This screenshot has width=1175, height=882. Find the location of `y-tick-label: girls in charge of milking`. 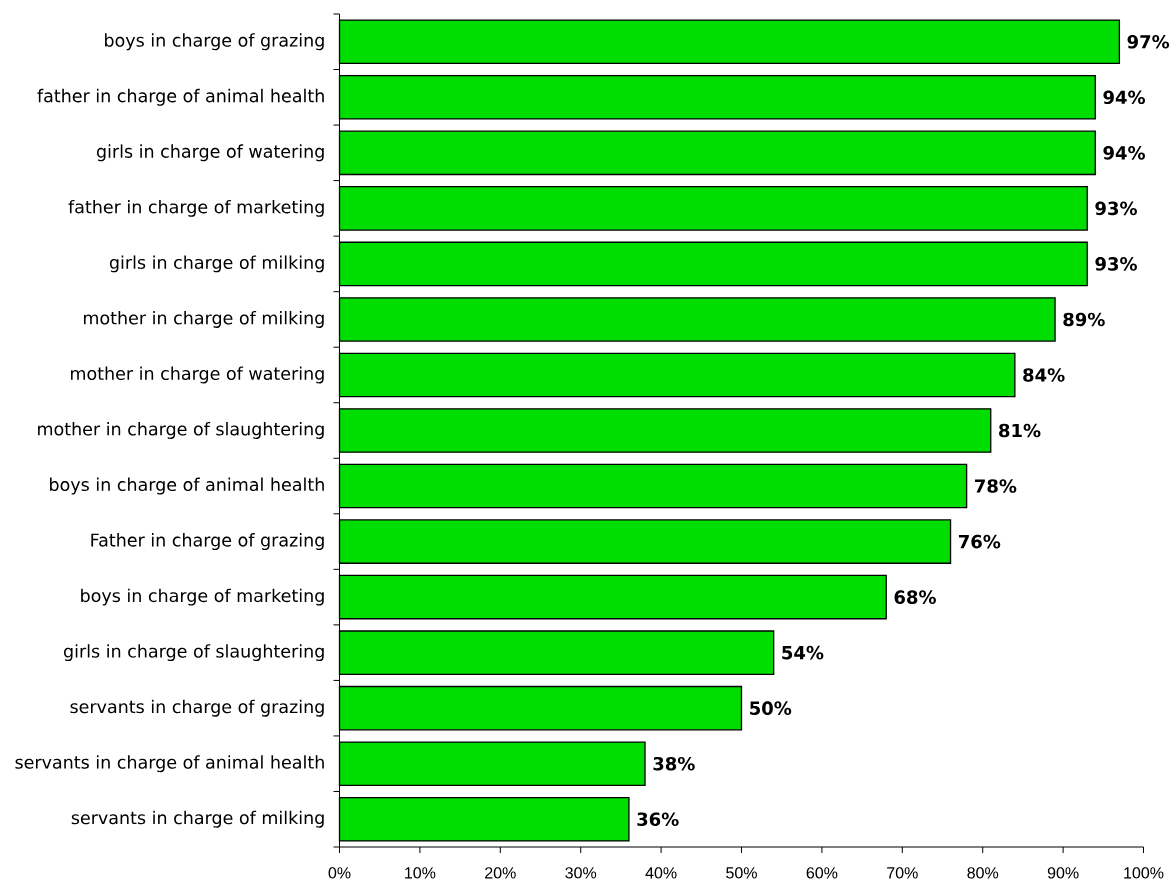

y-tick-label: girls in charge of milking is located at coordinates (216, 264).